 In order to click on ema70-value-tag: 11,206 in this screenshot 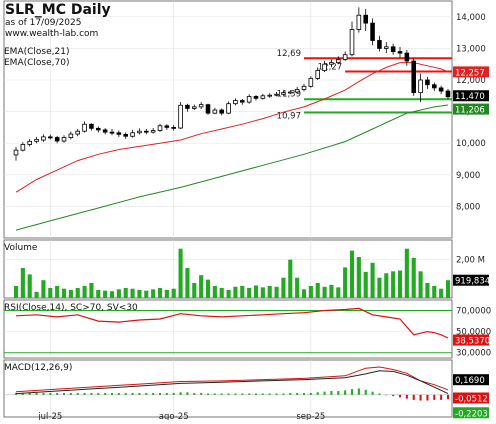, I will do `click(470, 111)`.